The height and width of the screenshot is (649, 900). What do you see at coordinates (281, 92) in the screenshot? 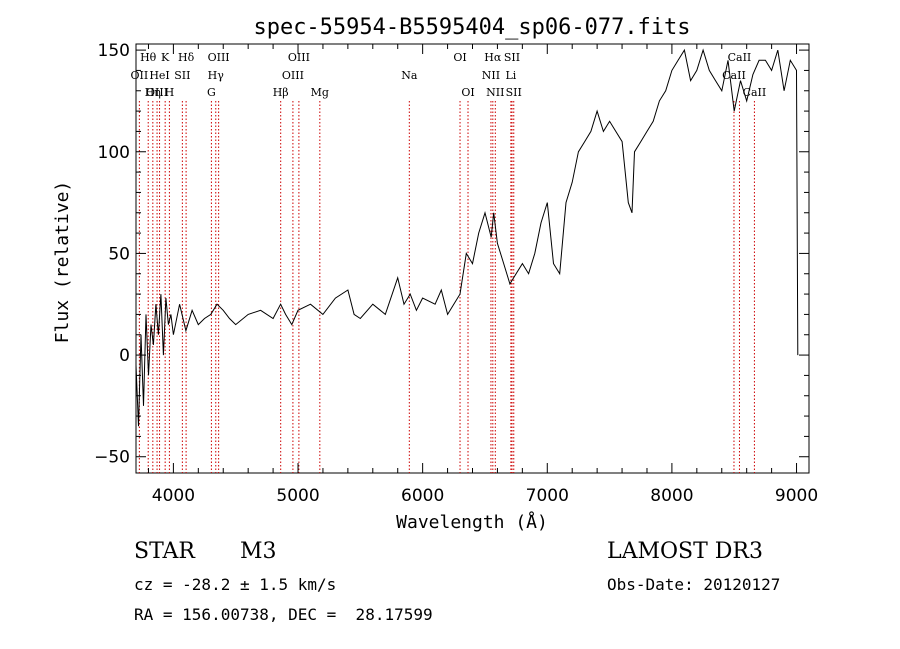
I see `line-label: Hβ` at bounding box center [281, 92].